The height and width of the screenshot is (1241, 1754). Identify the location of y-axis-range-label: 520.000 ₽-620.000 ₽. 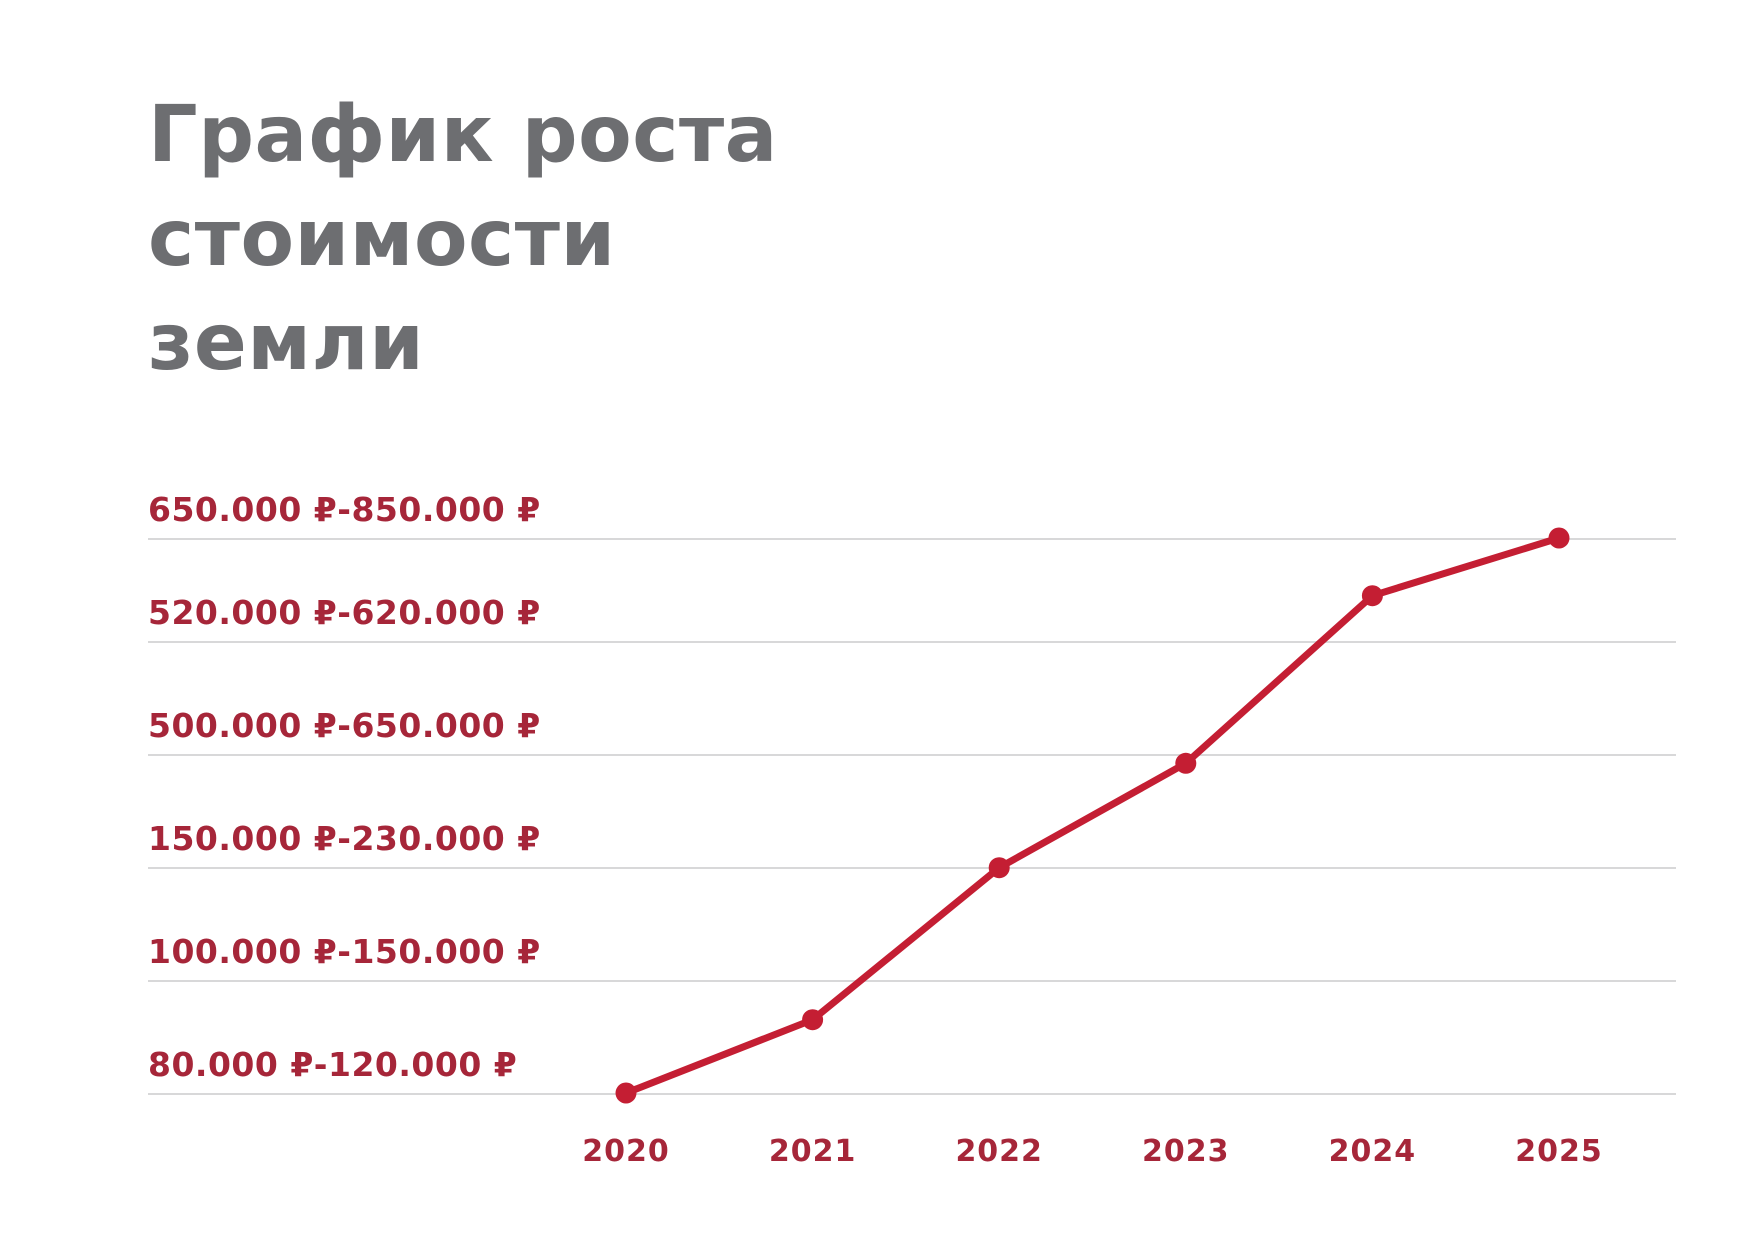
(344, 612).